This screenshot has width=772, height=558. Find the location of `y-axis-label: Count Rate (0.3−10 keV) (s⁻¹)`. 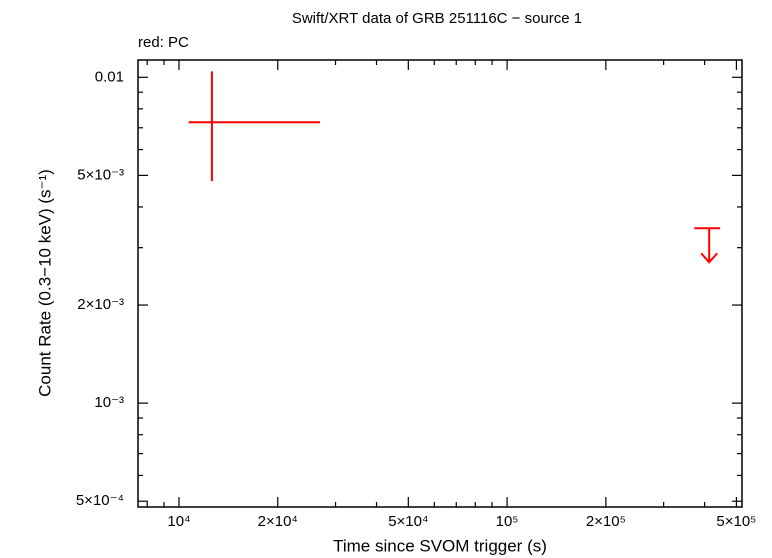

y-axis-label: Count Rate (0.3−10 keV) (s⁻¹) is located at coordinates (44, 283).